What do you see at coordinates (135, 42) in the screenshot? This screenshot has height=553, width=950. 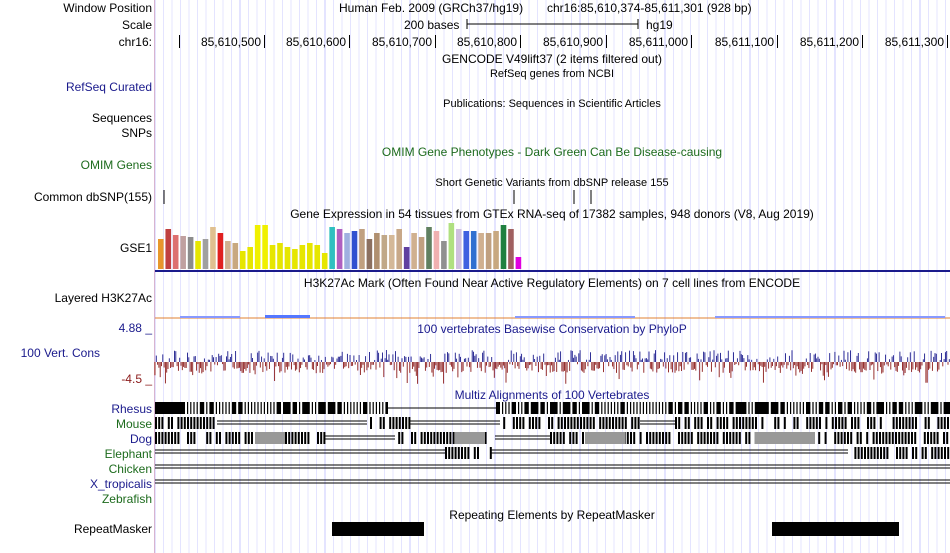 I see `label-chrom: chr16:` at bounding box center [135, 42].